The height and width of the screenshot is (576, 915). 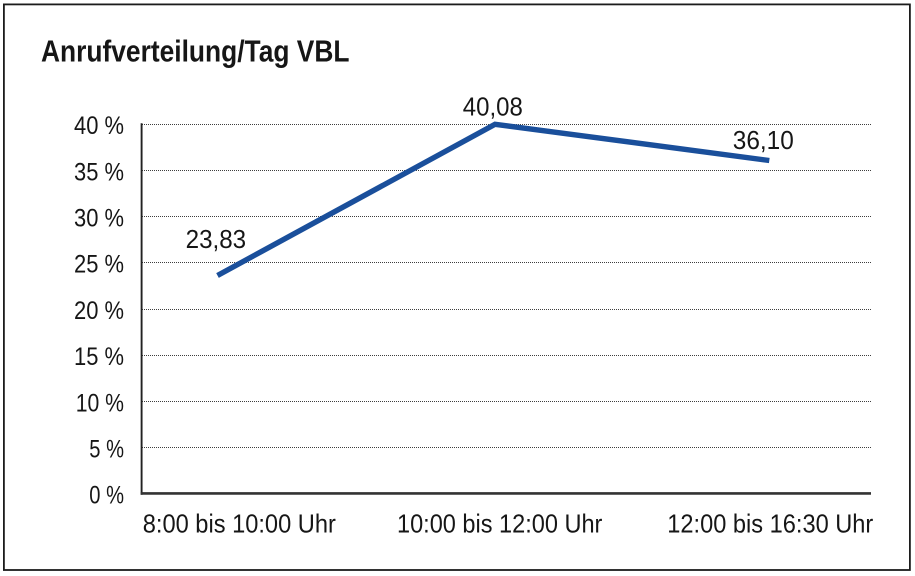 What do you see at coordinates (239, 524) in the screenshot?
I see `svg-text: 8:00 bis 10:00 Uhr` at bounding box center [239, 524].